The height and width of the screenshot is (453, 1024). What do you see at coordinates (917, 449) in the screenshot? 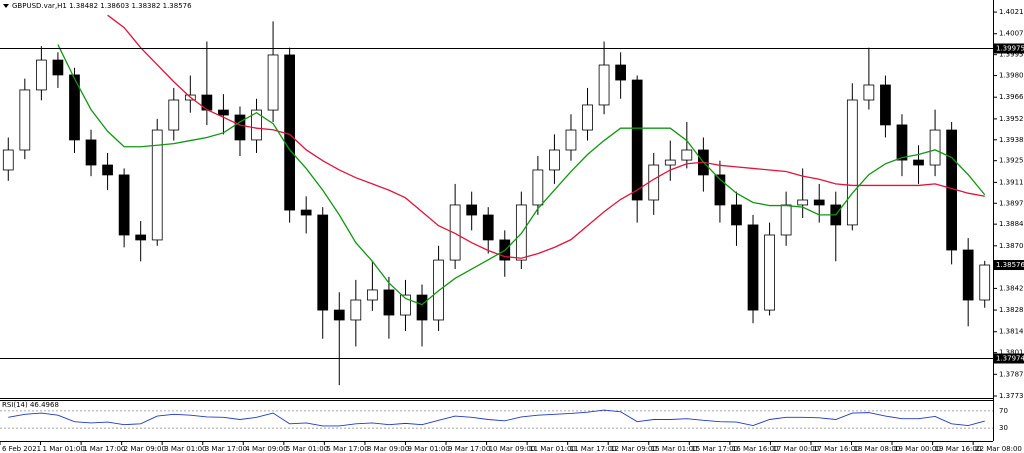
I see `x-tick-label: 19 Mar 00:00` at bounding box center [917, 449].